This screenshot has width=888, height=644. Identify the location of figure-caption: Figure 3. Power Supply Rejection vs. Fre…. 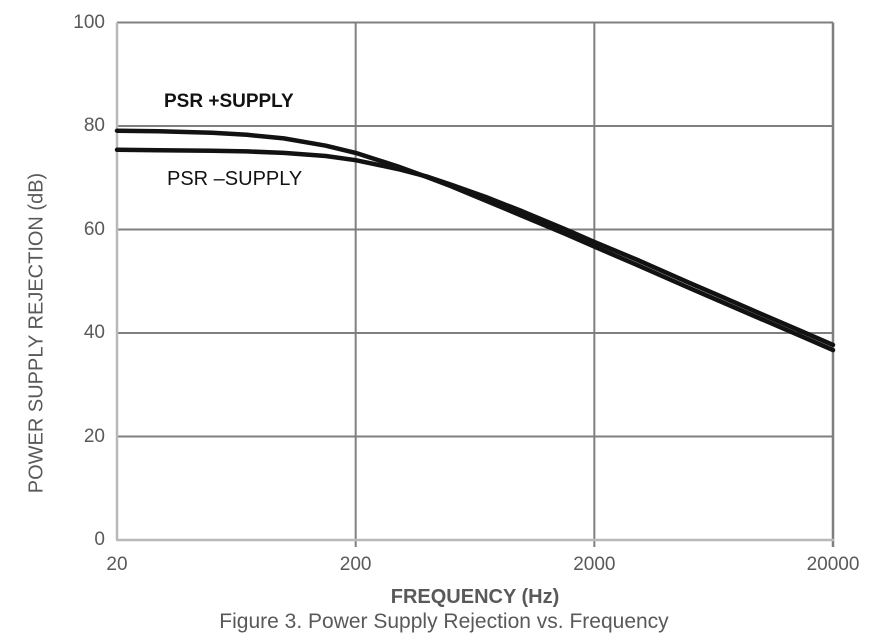
(444, 621).